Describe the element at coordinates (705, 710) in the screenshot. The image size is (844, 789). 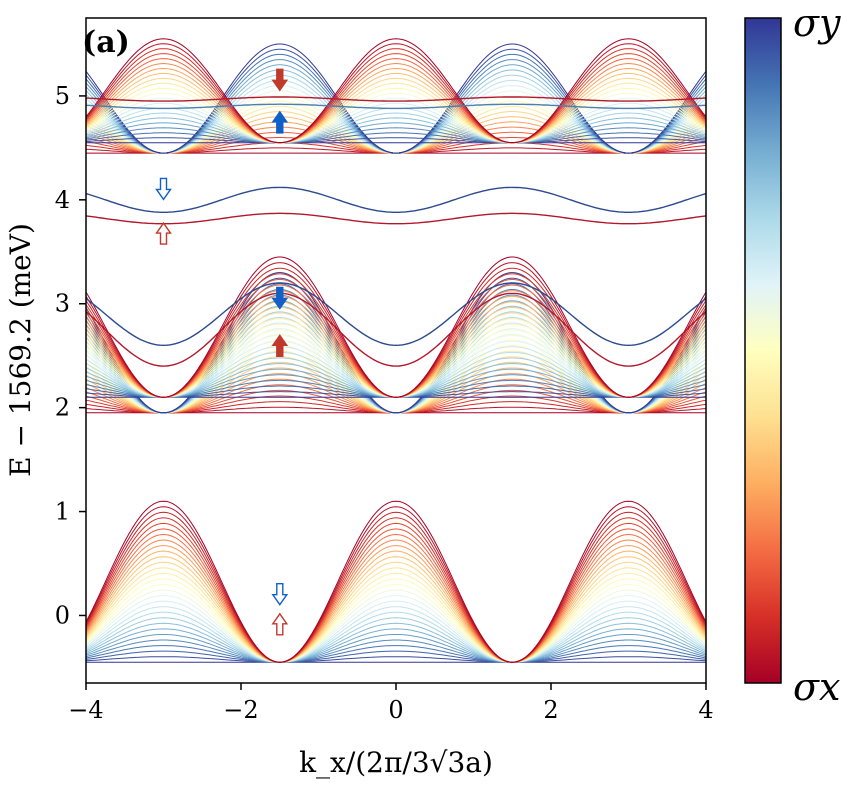
I see `x-tick-label: 4` at that location.